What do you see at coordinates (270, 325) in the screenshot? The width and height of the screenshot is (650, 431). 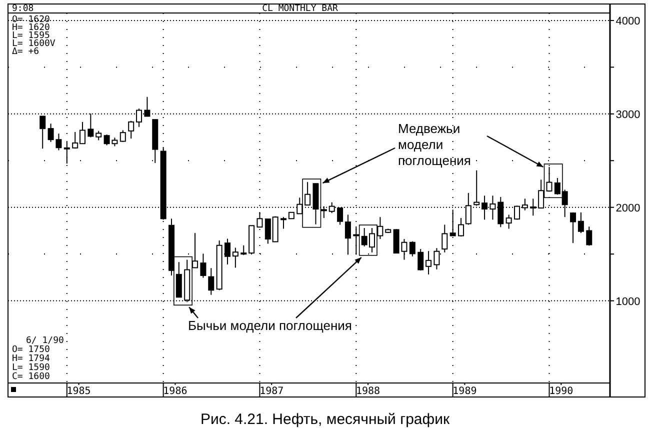 I see `annotation: Бычьи модели поглощения` at bounding box center [270, 325].